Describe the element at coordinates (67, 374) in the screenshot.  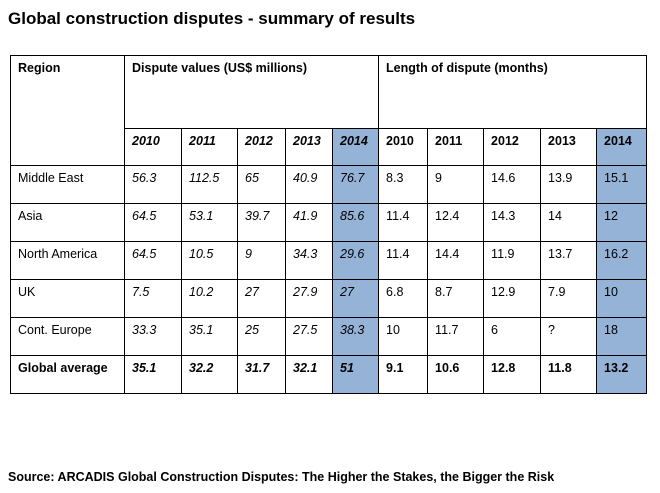
I see `region-cell: Global average` at that location.